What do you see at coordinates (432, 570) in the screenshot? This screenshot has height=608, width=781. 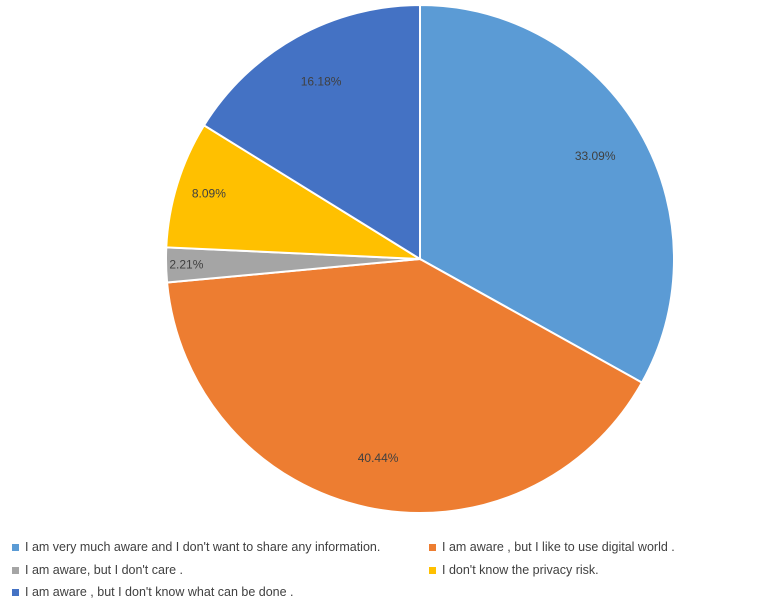 I see `legend-swatch-dont-know-risk` at bounding box center [432, 570].